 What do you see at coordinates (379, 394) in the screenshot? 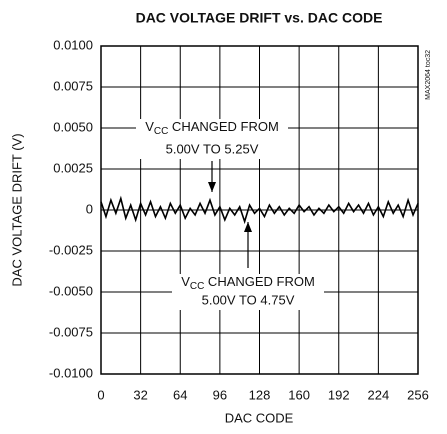
I see `x-tick-label: 224` at bounding box center [379, 394].